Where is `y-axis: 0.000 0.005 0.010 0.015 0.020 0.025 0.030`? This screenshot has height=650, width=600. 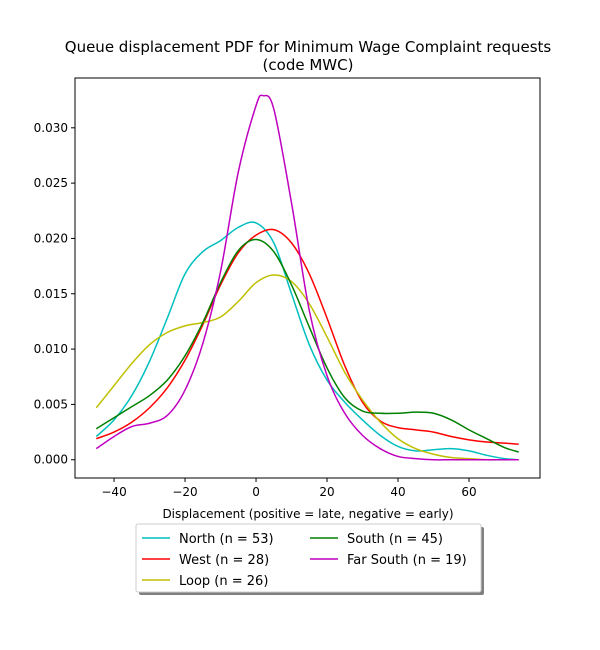
y-axis: 0.000 0.005 0.010 0.015 0.020 0.025 0.030 is located at coordinates (54, 294).